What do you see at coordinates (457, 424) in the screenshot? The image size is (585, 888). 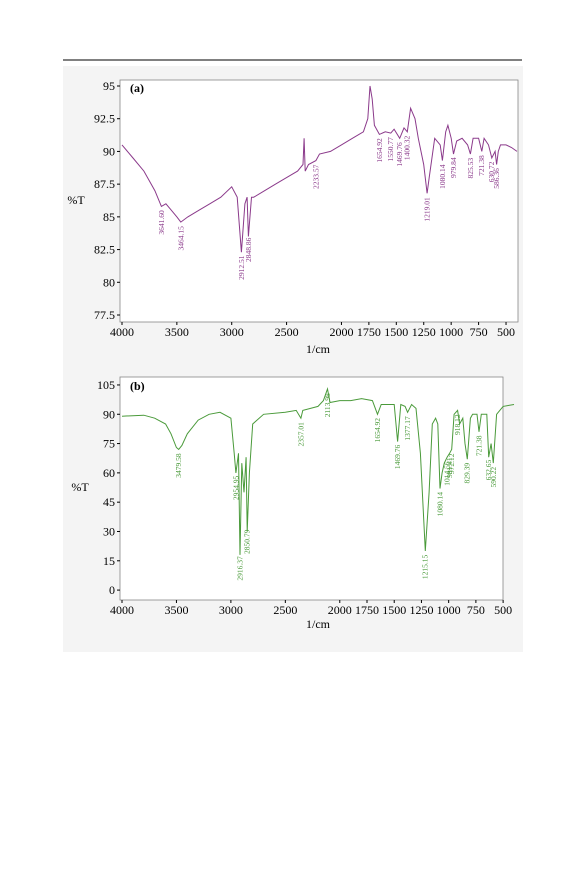 I see `peak-label: 918.12` at bounding box center [457, 424].